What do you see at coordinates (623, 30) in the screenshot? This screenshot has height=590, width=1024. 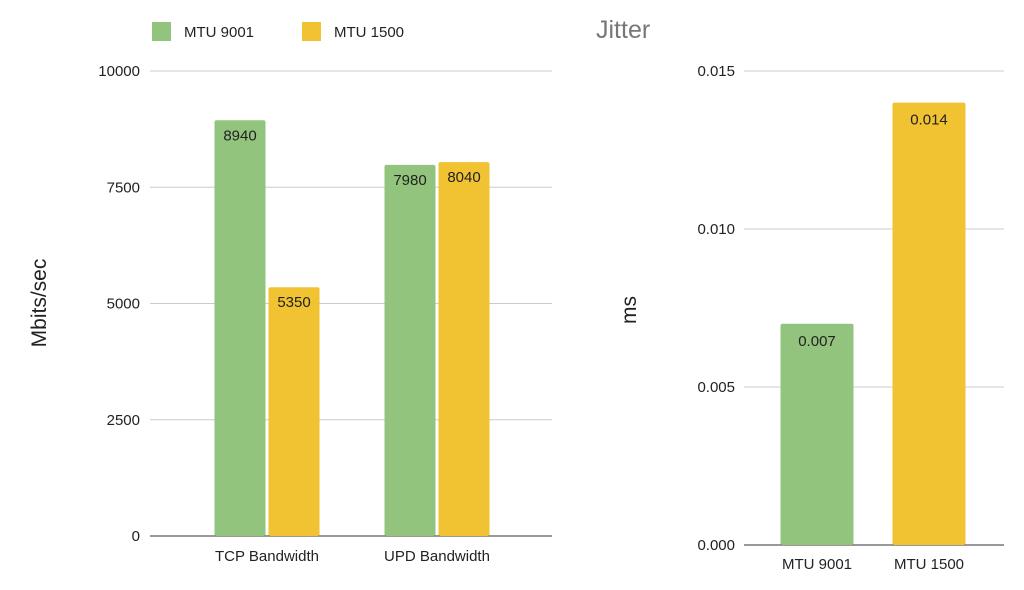 I see `jitter-chart-title: Jitter` at bounding box center [623, 30].